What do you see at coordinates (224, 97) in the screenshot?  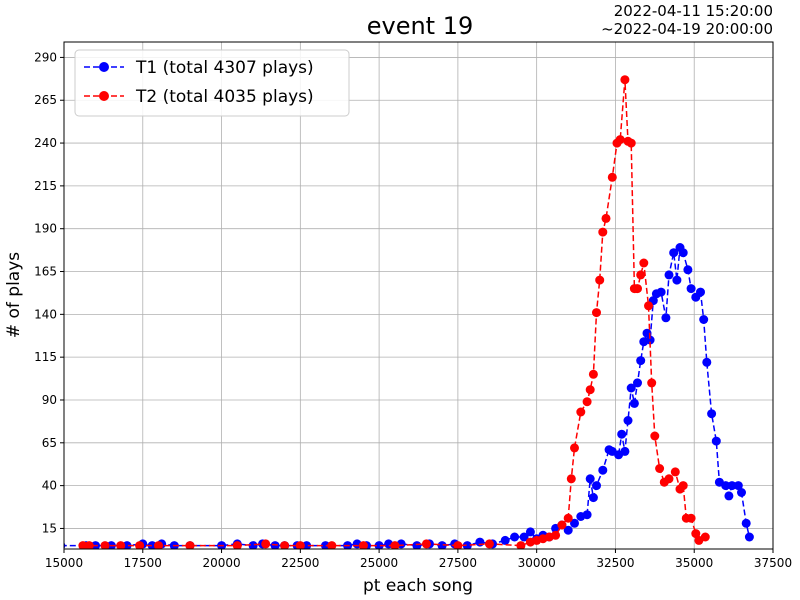 I see `legend-label-t2: T2 (total 4035 plays)` at bounding box center [224, 97].